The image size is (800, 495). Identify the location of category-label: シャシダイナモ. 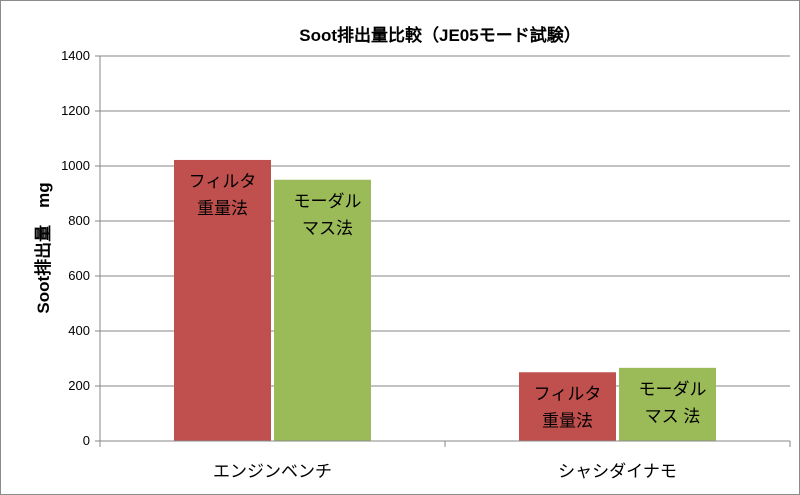
(617, 471).